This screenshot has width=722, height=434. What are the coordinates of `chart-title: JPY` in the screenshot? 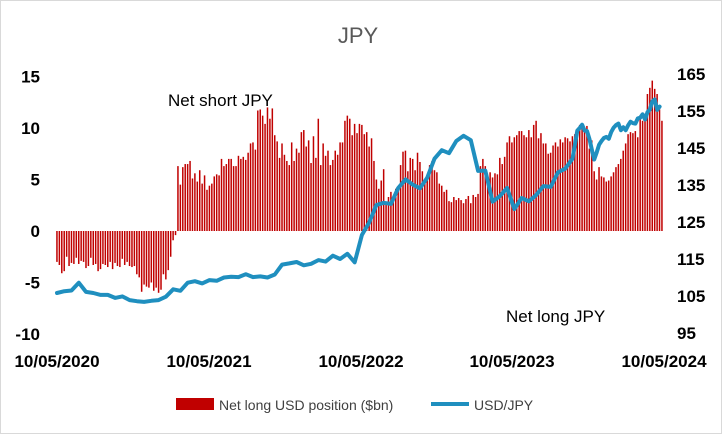 It's located at (358, 35).